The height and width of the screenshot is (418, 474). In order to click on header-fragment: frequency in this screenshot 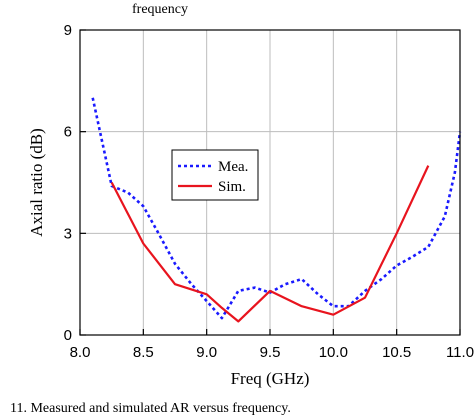, I will do `click(160, 9)`.